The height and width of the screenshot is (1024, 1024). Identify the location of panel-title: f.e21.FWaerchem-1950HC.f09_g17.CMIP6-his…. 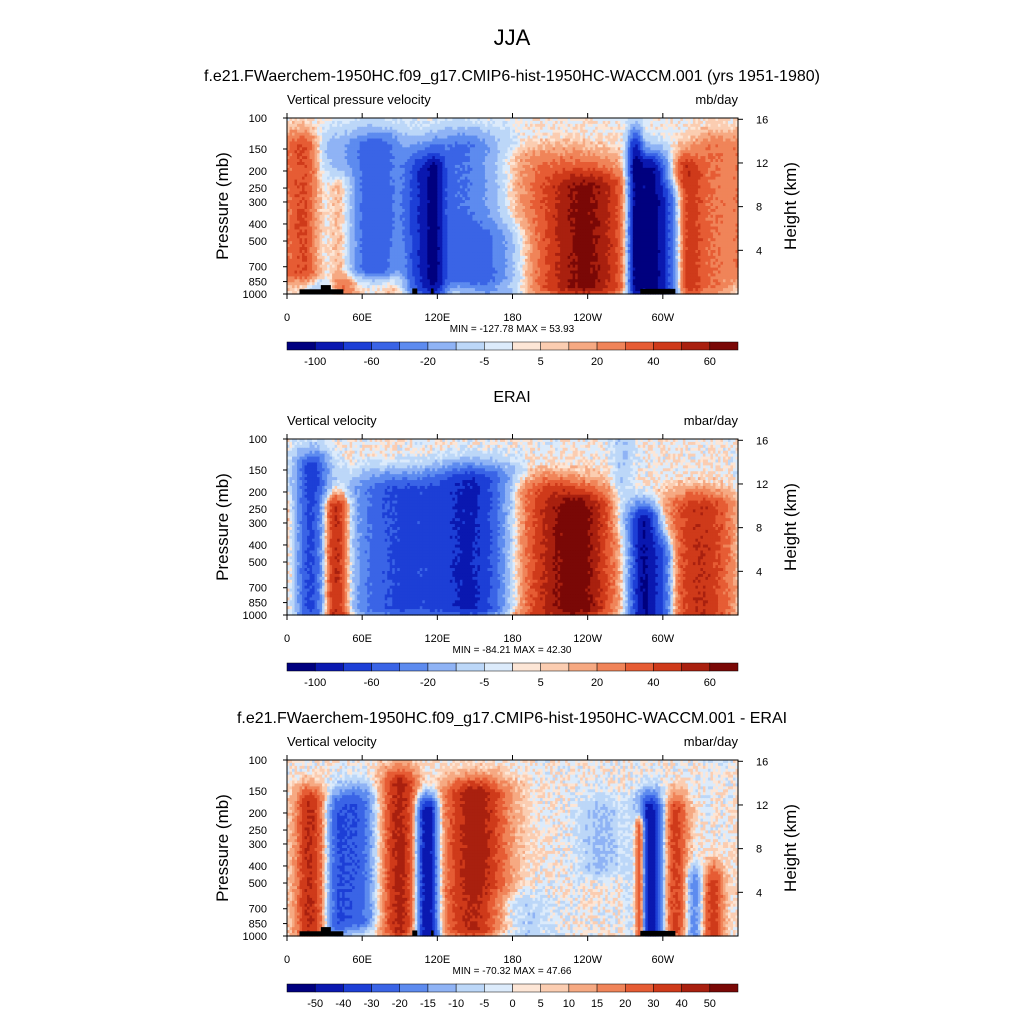
(512, 76).